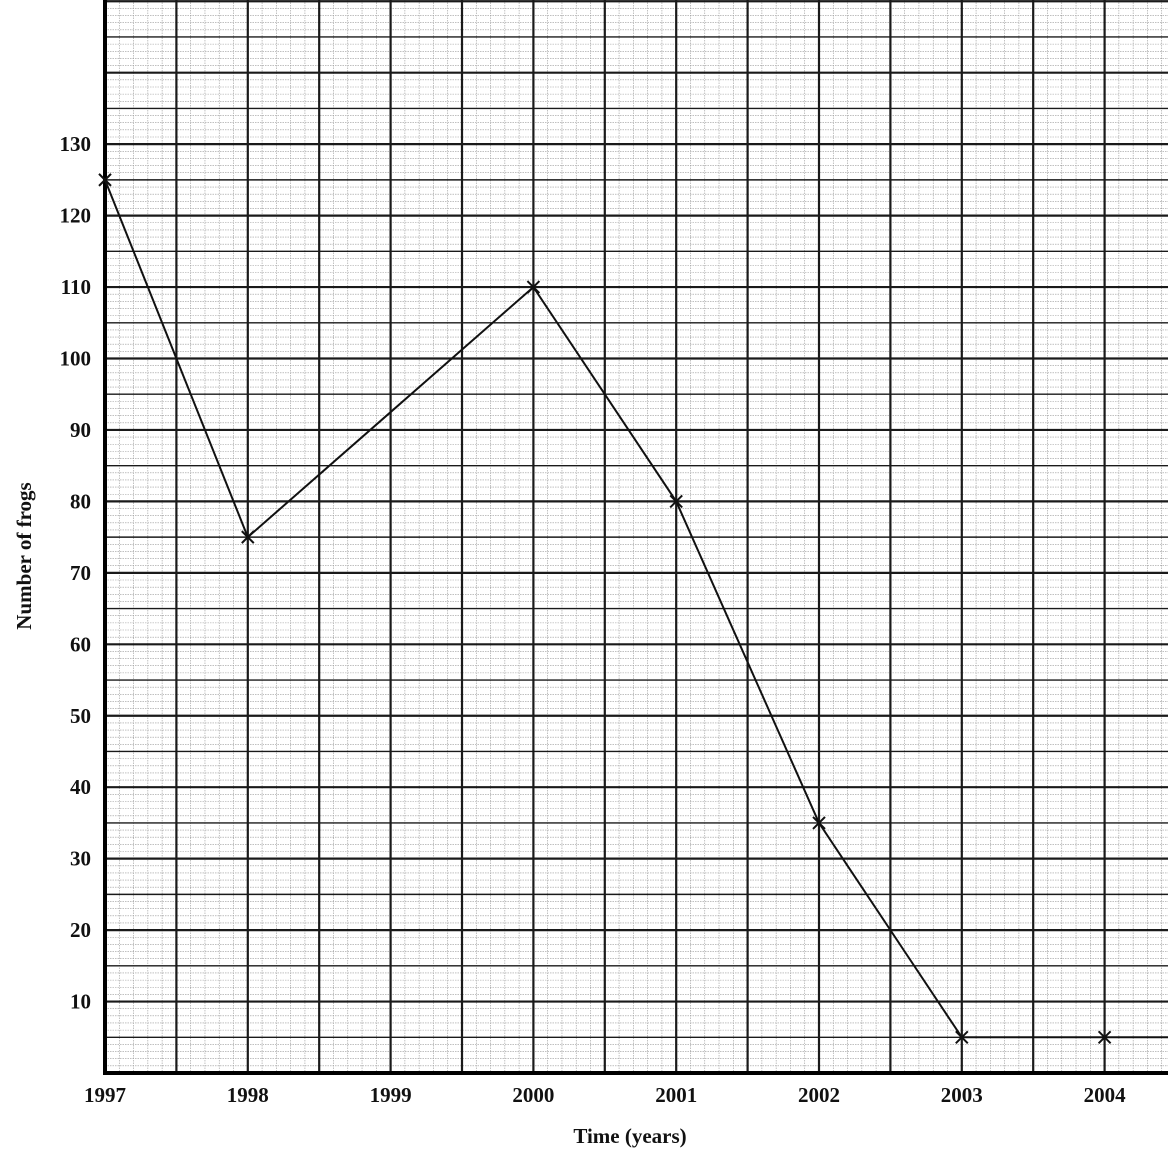  I want to click on x-tick-label: 2003, so click(962, 1095).